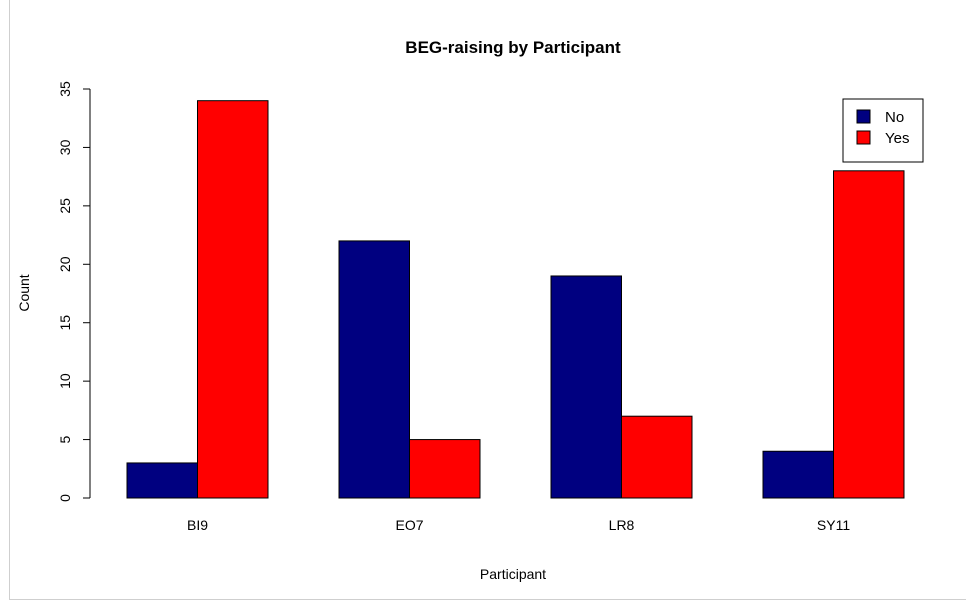 The height and width of the screenshot is (602, 966). I want to click on legend-swatch-no, so click(863, 116).